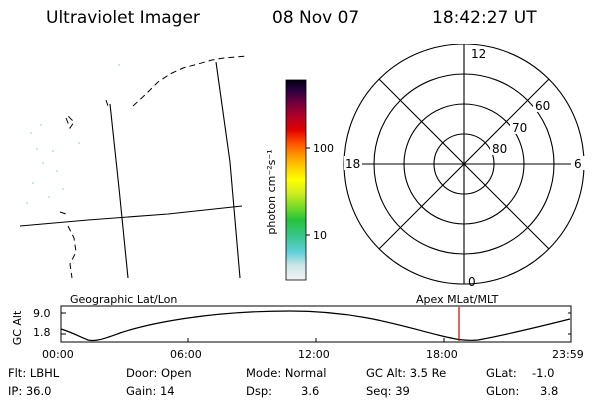  Describe the element at coordinates (549, 391) in the screenshot. I see `glon-value: 3.8` at that location.